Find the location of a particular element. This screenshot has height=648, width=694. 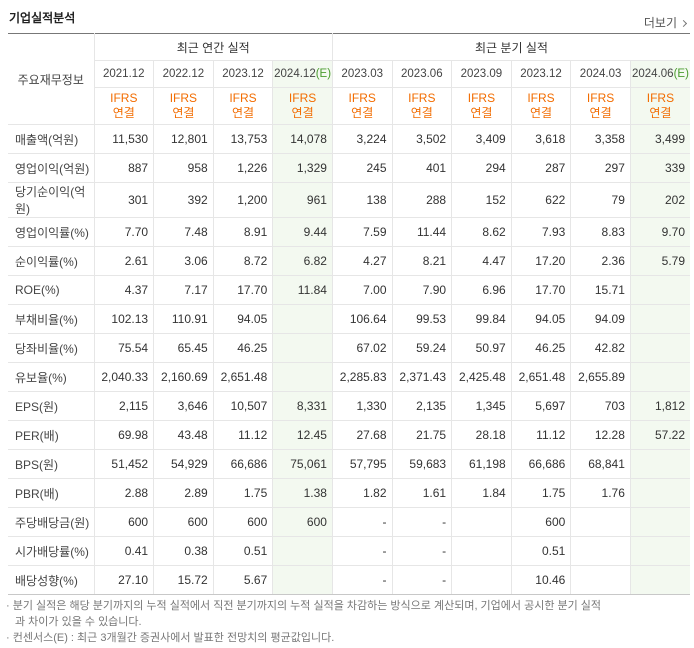

value-cell: 66,686 is located at coordinates (541, 464).